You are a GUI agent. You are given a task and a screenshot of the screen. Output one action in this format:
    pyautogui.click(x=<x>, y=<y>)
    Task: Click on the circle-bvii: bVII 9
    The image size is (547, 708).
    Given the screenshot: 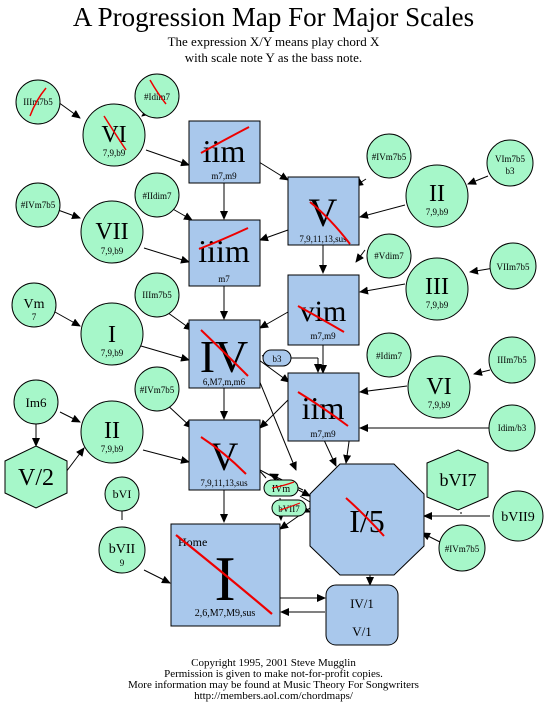 What is the action you would take?
    pyautogui.click(x=122, y=550)
    